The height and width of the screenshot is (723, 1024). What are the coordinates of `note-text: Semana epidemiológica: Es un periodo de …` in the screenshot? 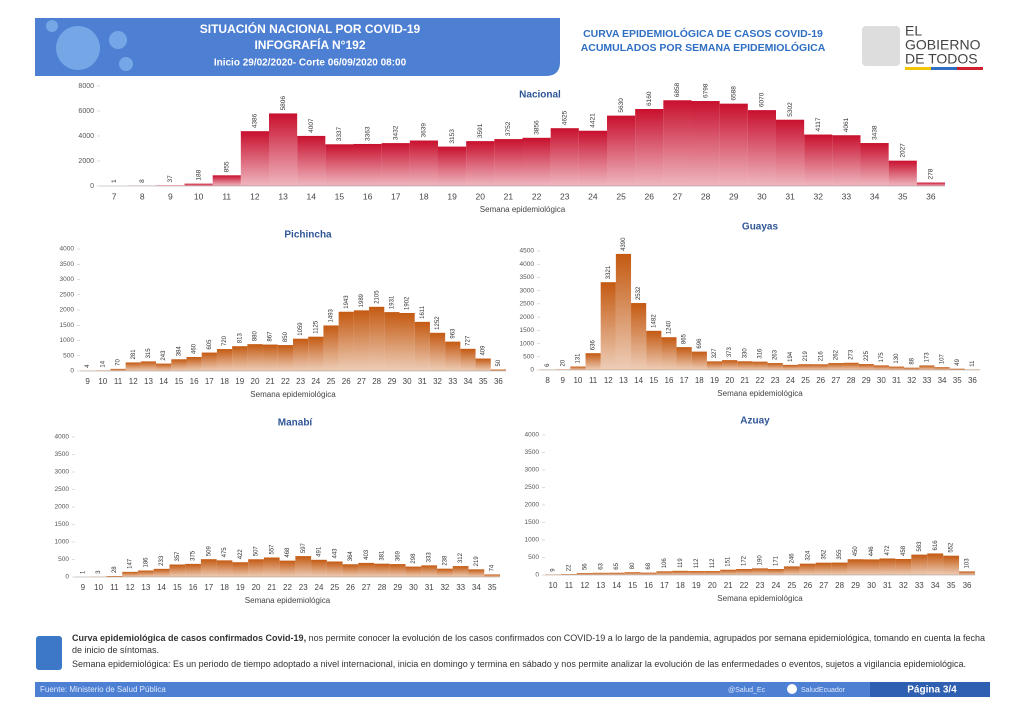 It's located at (519, 664).